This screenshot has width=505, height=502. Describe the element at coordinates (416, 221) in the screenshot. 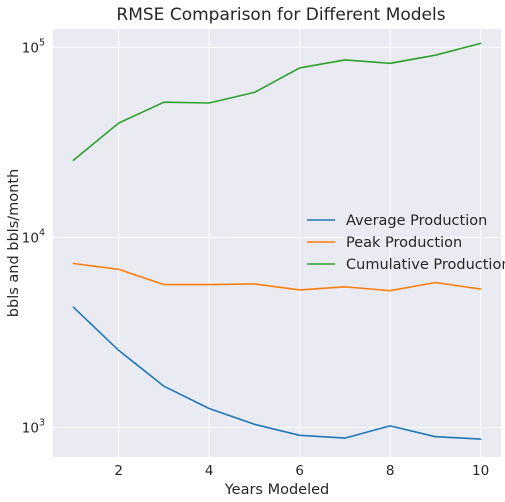

I see `legend-label: Average Production` at that location.